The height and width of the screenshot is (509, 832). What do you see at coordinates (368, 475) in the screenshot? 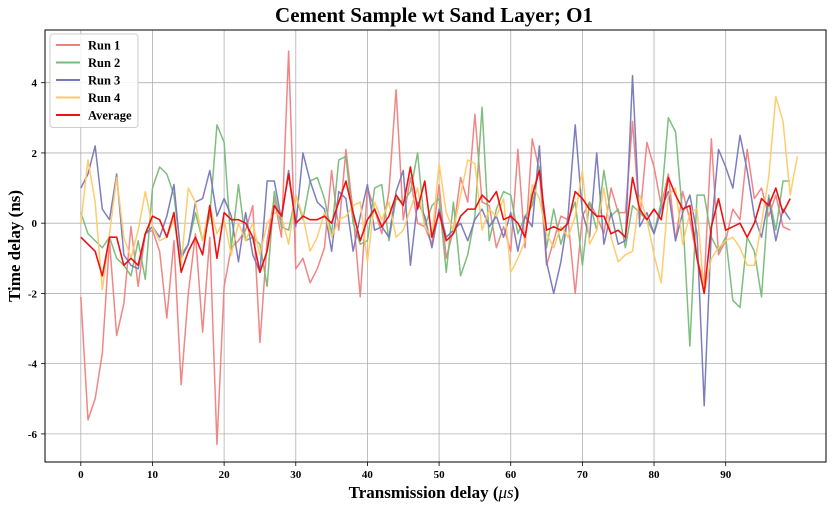
I see `x-tick-label: 40` at bounding box center [368, 475].